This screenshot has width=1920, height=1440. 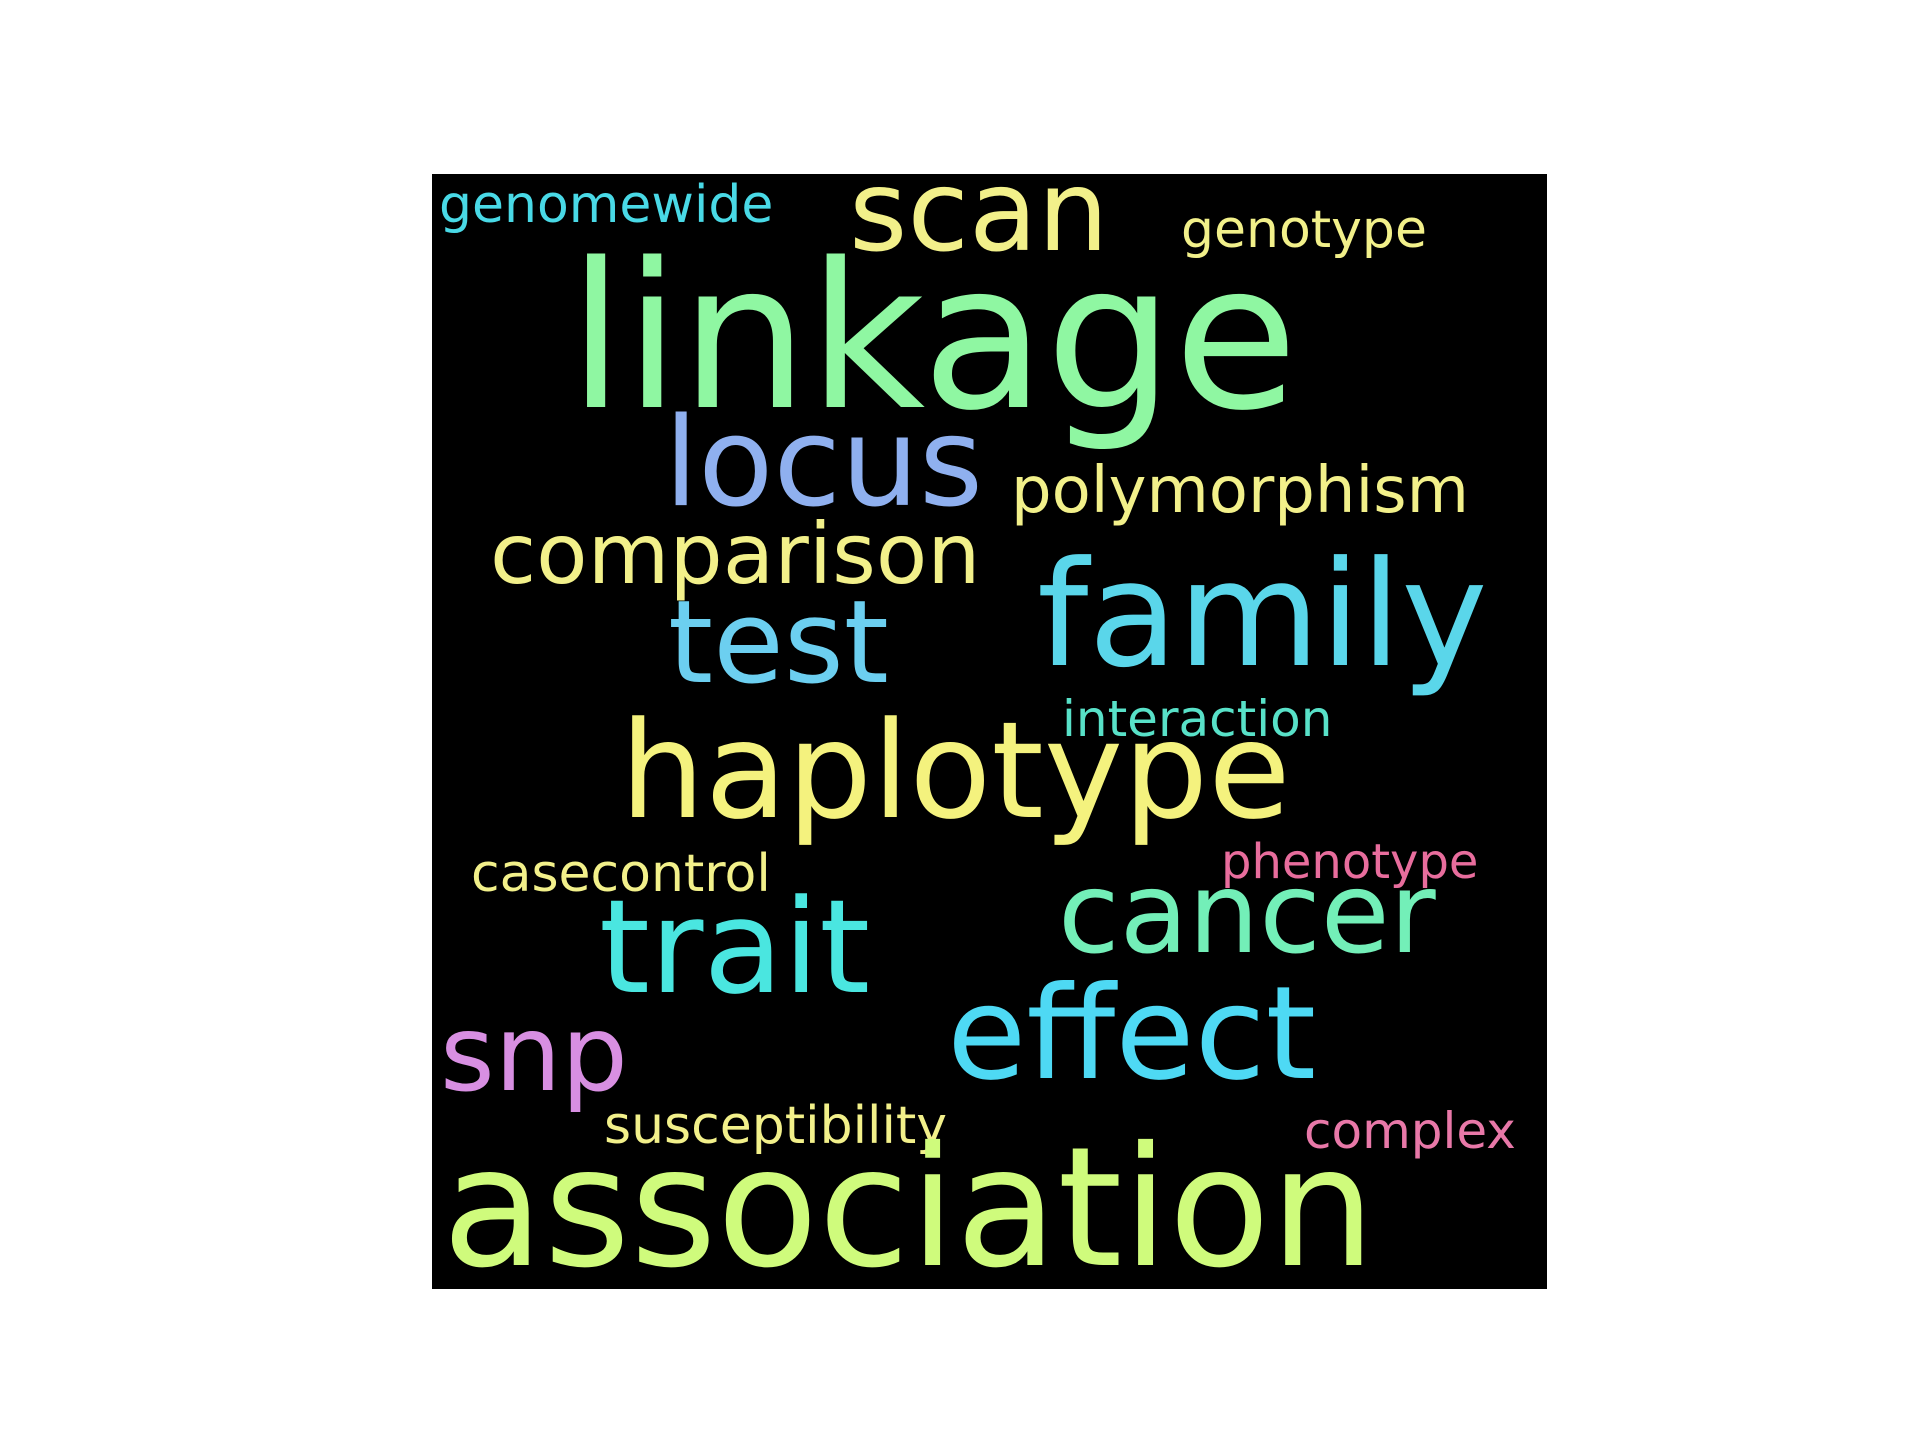 I want to click on word-polymorphism: polymorphism, so click(x=1240, y=491).